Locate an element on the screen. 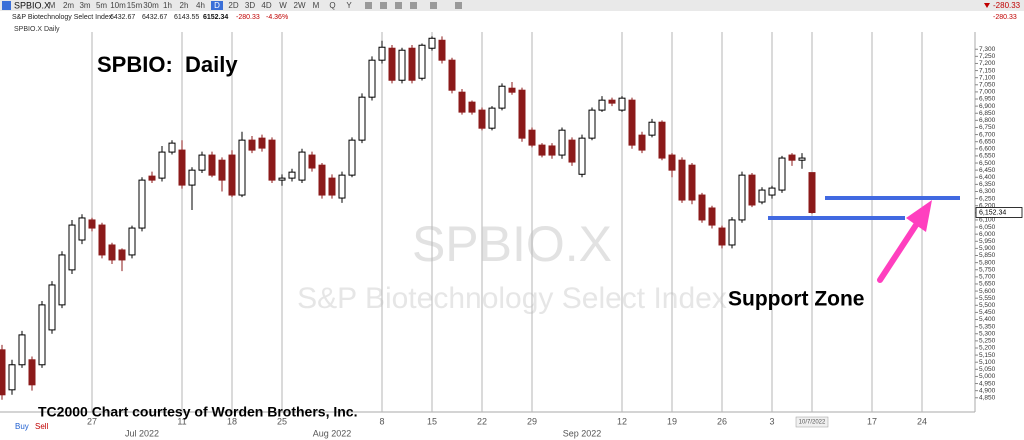  timeframe-button: 3m is located at coordinates (84, 5).